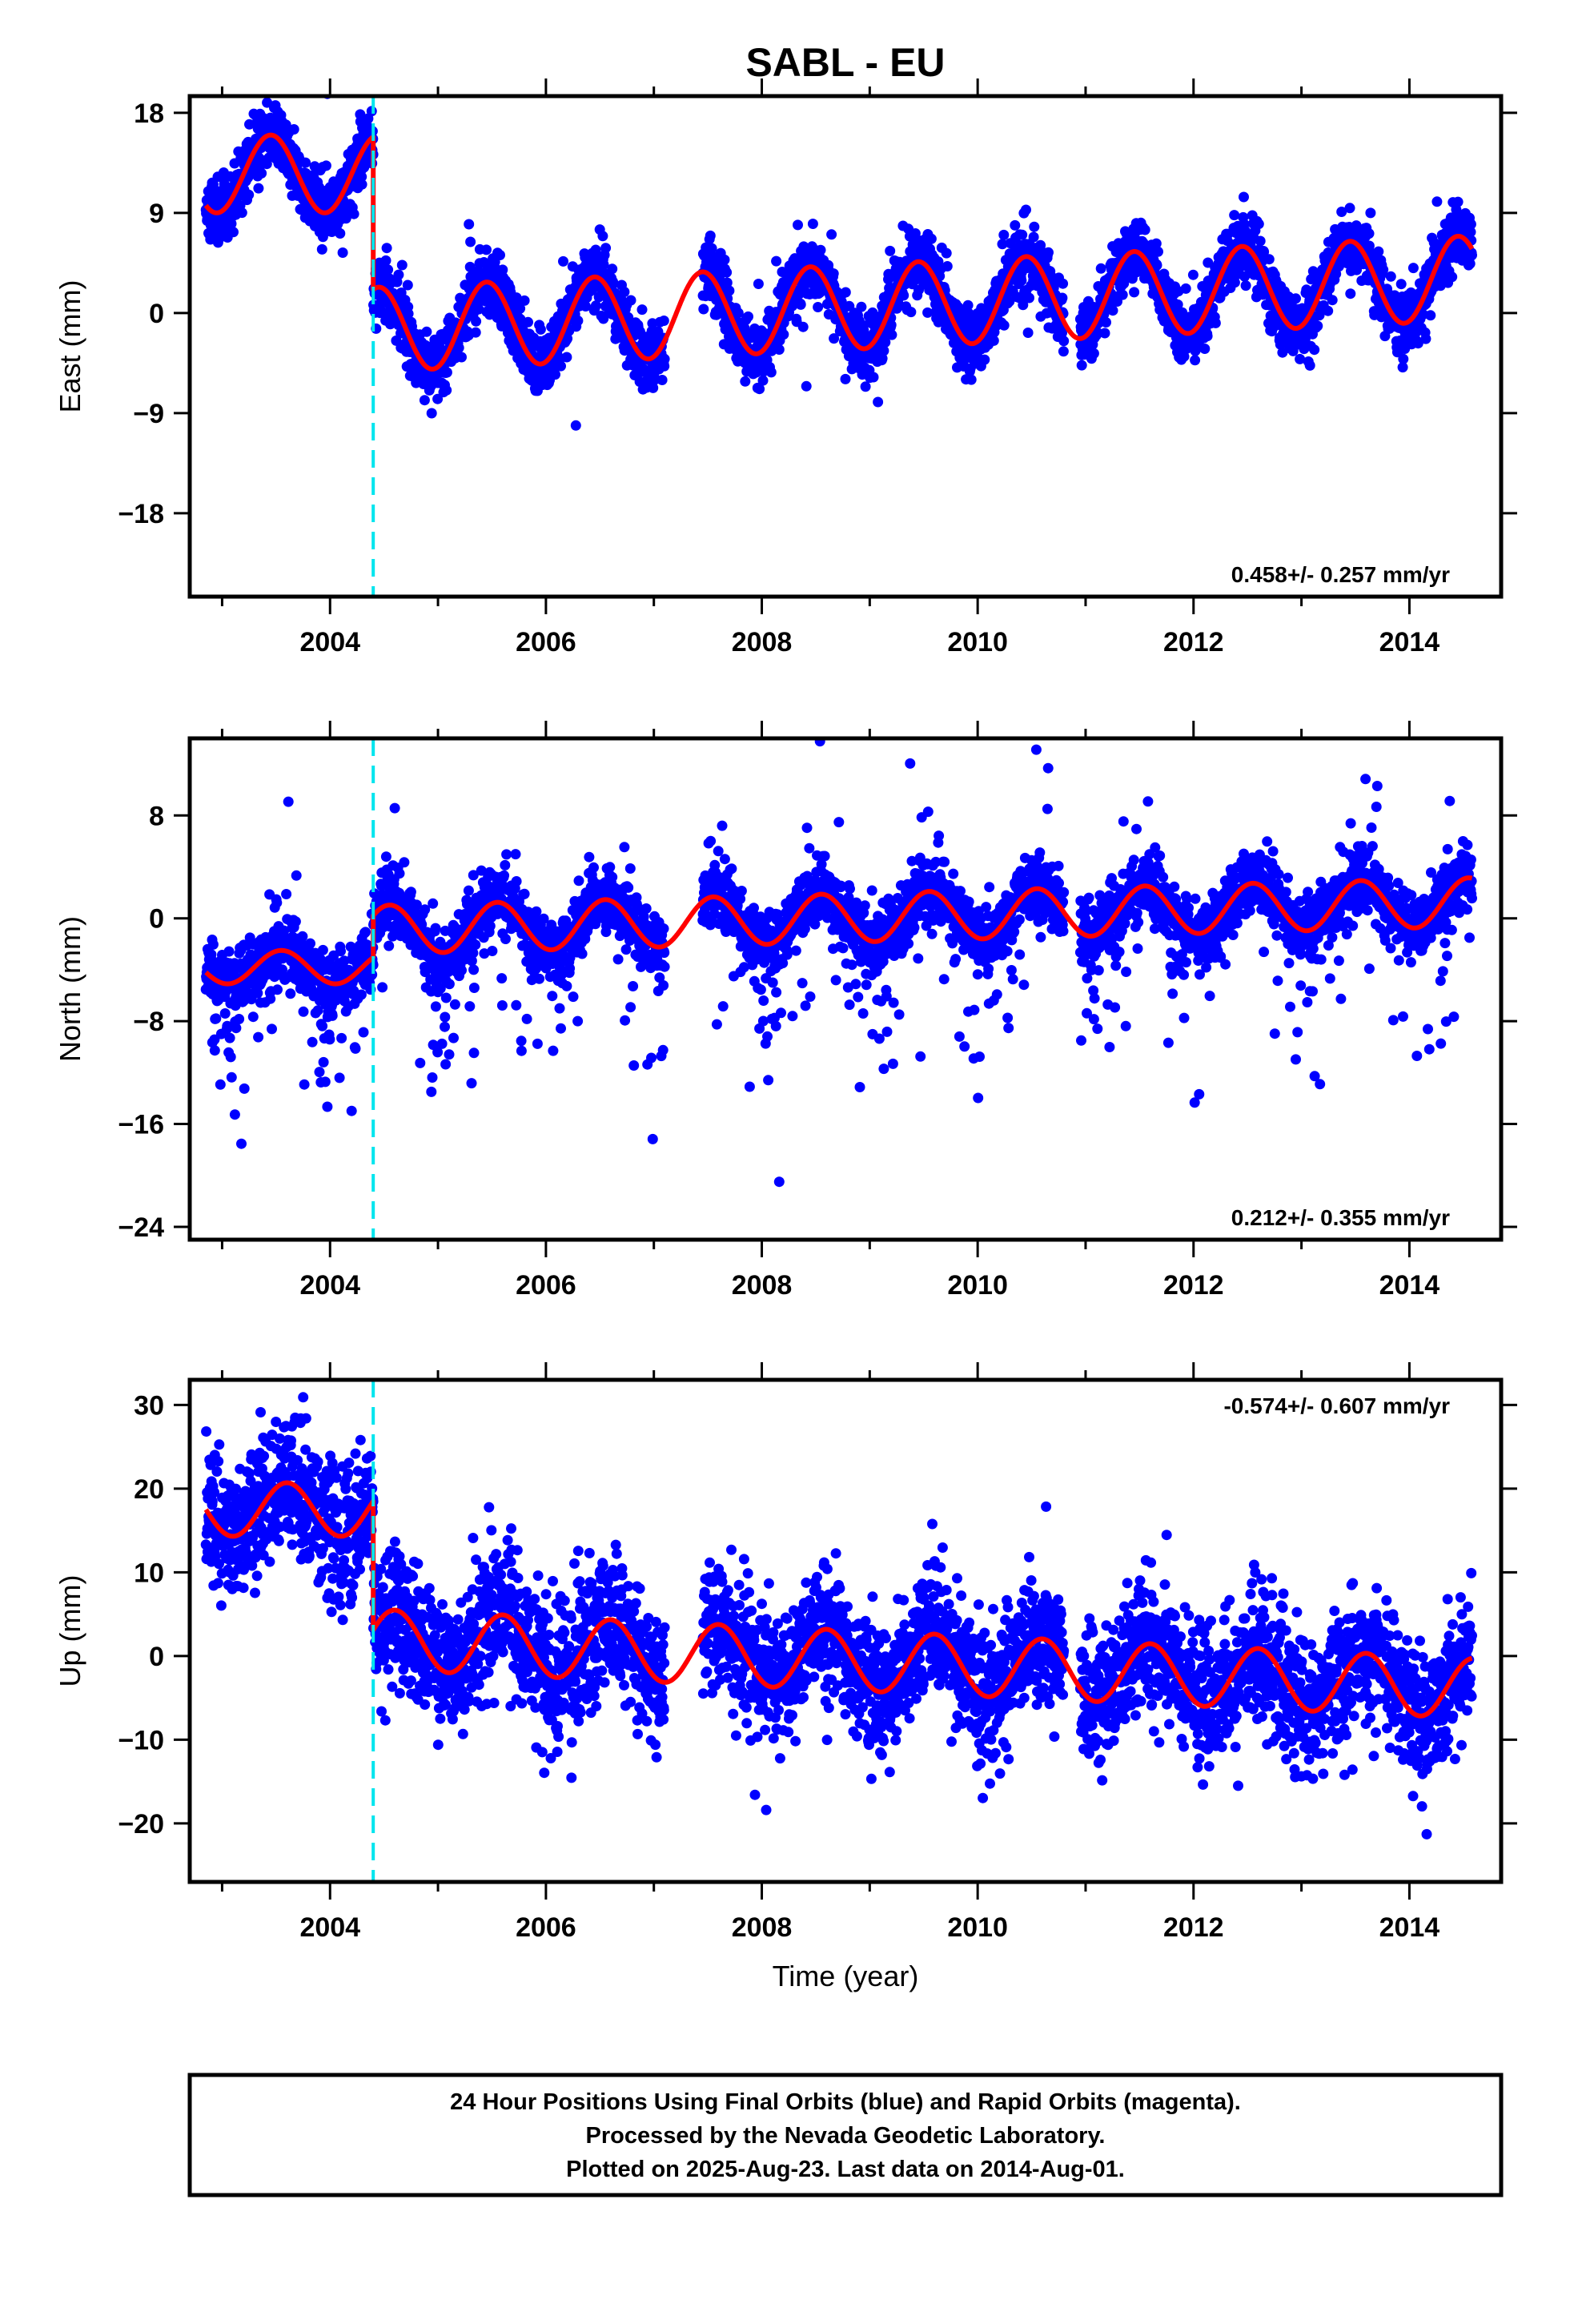  I want to click on east-x-tick-label: 2014, so click(1409, 642).